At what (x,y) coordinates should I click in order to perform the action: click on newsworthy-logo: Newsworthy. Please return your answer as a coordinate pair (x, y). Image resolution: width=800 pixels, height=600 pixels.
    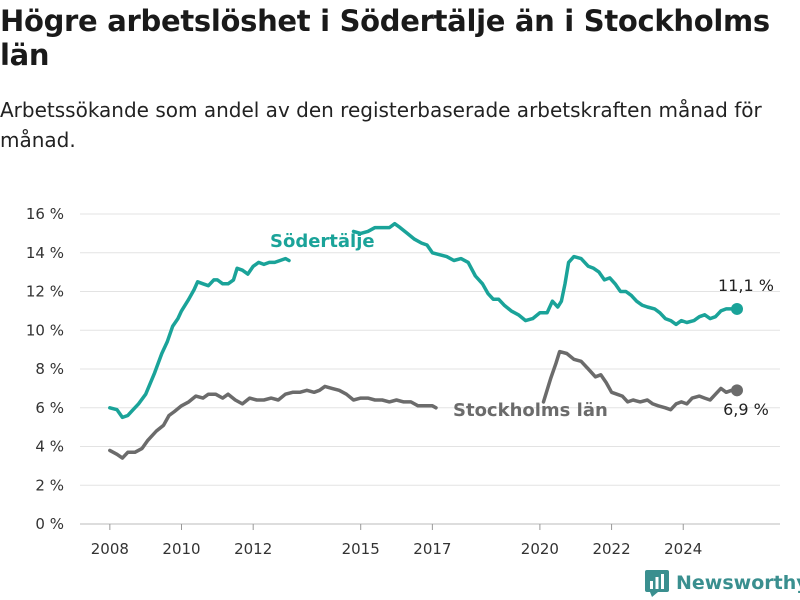
    Looking at the image, I should click on (722, 583).